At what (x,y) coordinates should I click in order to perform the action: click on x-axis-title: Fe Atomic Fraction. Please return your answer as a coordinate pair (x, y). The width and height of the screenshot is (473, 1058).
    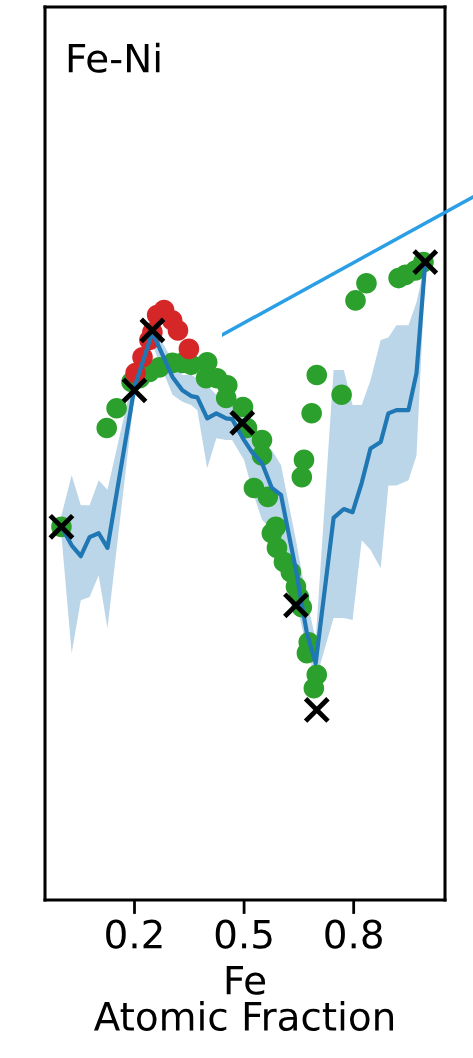
    Looking at the image, I should click on (243, 998).